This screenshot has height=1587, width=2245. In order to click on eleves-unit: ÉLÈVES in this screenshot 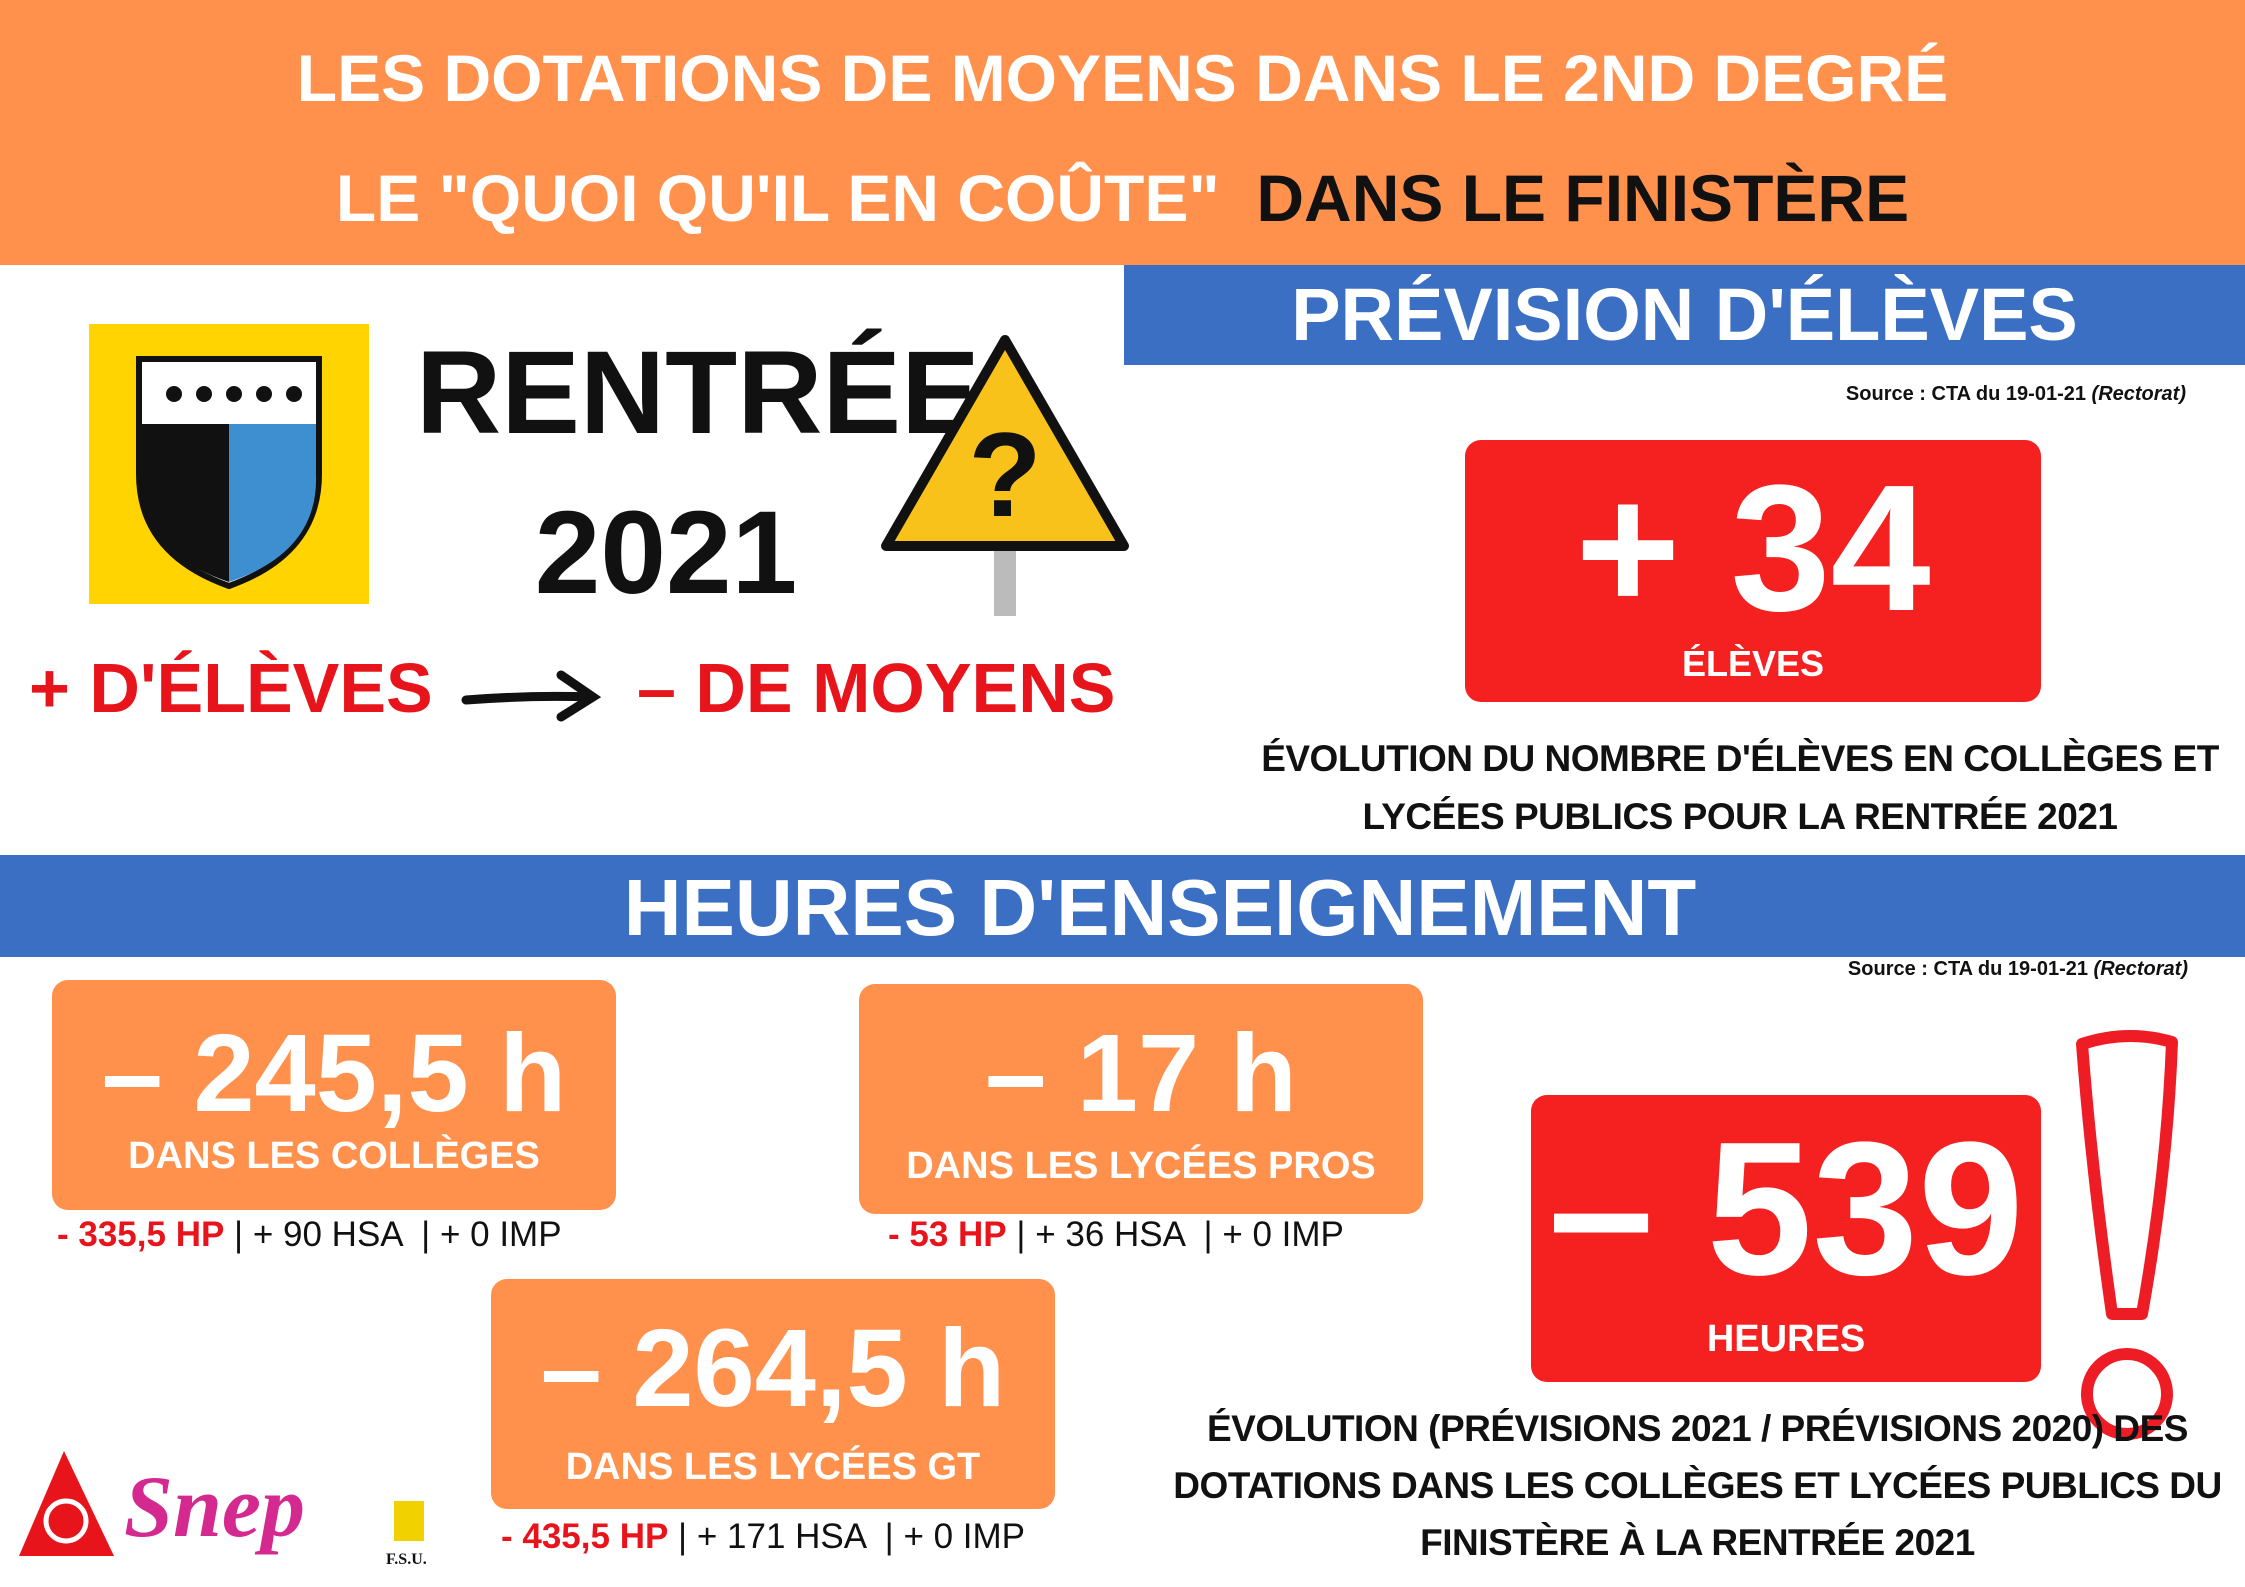, I will do `click(1753, 663)`.